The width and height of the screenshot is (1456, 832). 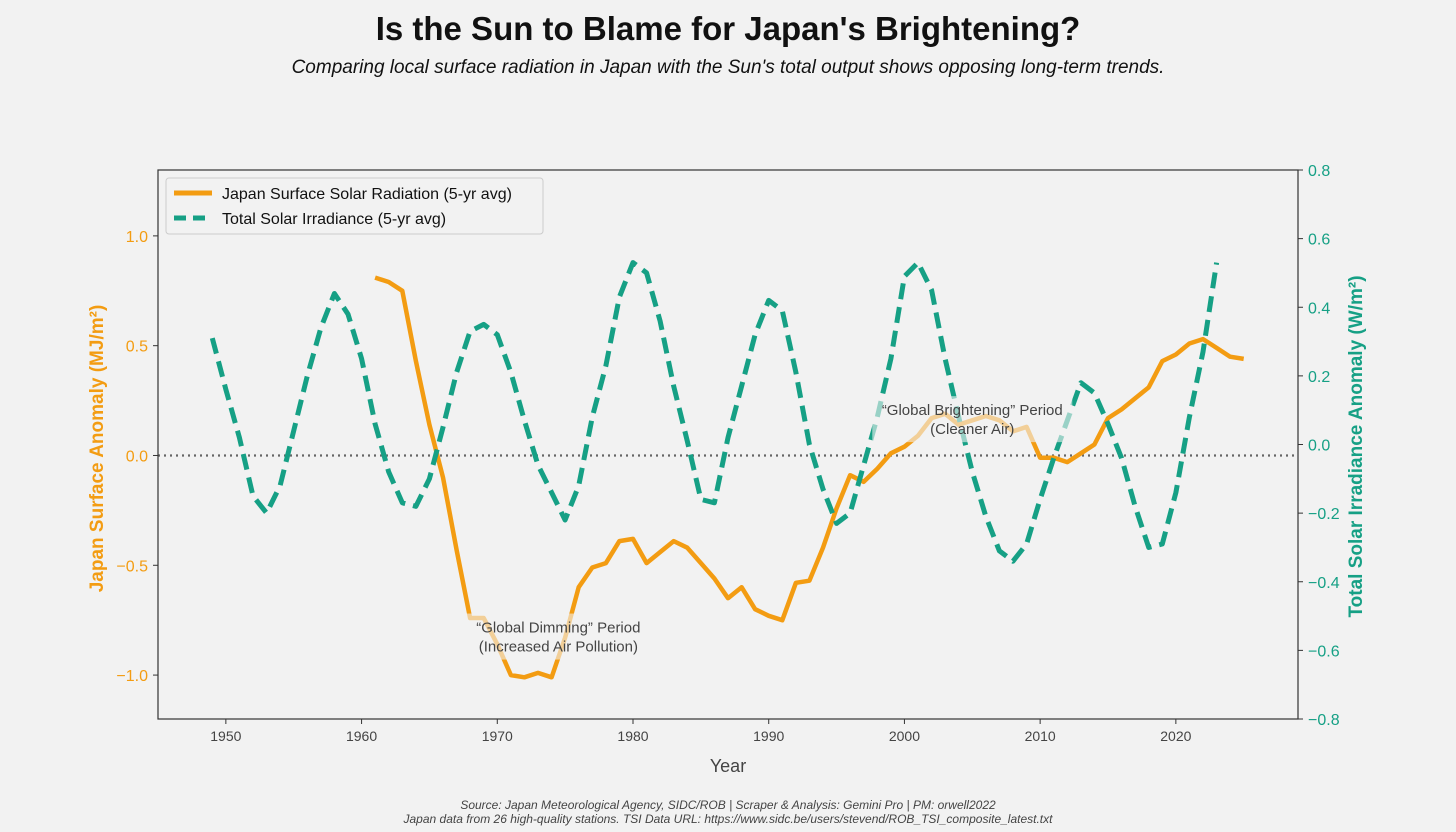 What do you see at coordinates (1324, 514) in the screenshot?
I see `y-right-tick-label: −0.2` at bounding box center [1324, 514].